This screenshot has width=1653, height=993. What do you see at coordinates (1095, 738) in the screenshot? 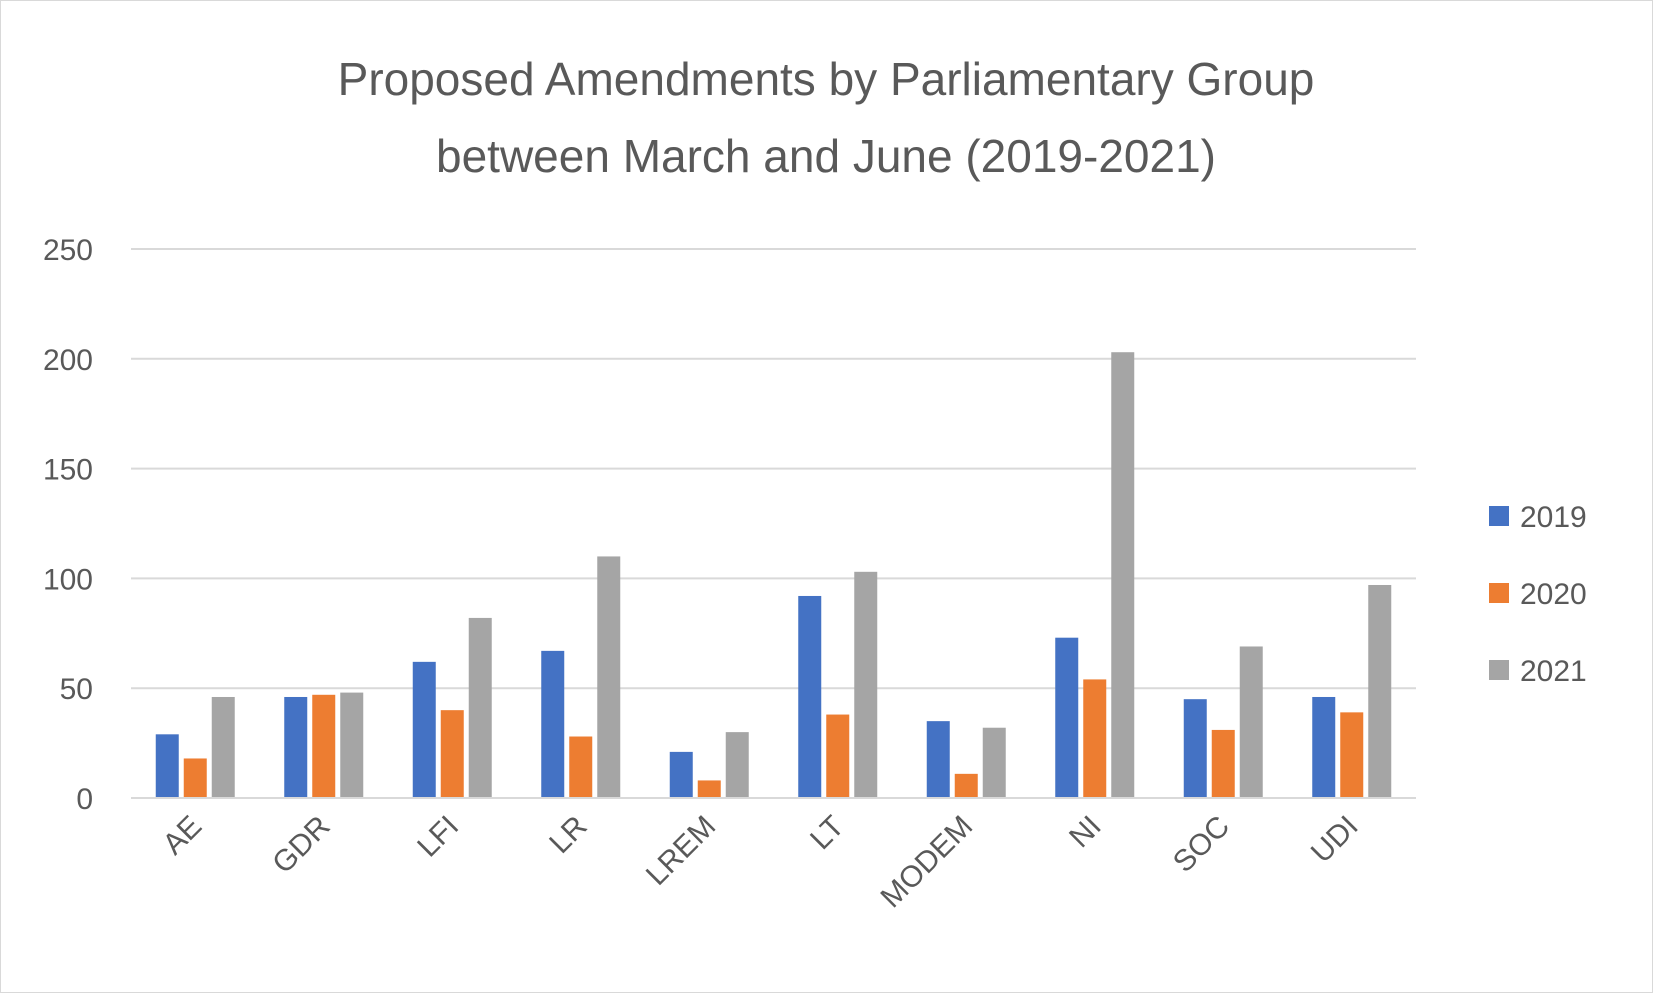
I see `bar-ni-2020` at bounding box center [1095, 738].